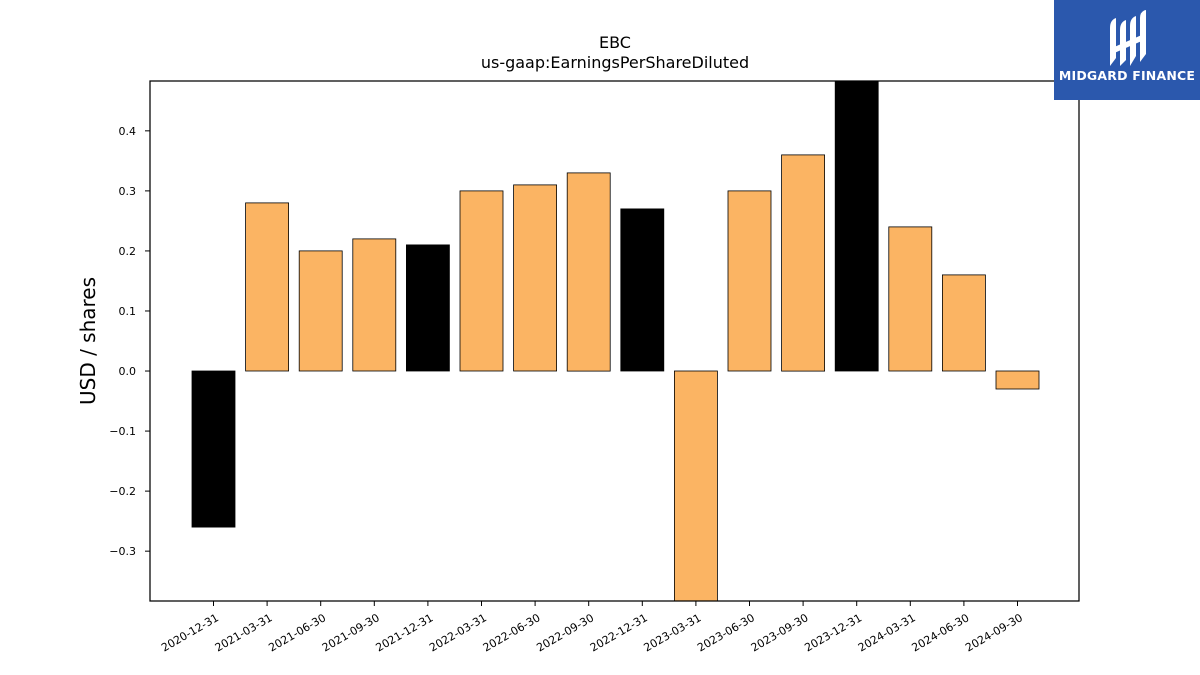  What do you see at coordinates (244, 632) in the screenshot?
I see `x-tick-label: 2021-03-31` at bounding box center [244, 632].